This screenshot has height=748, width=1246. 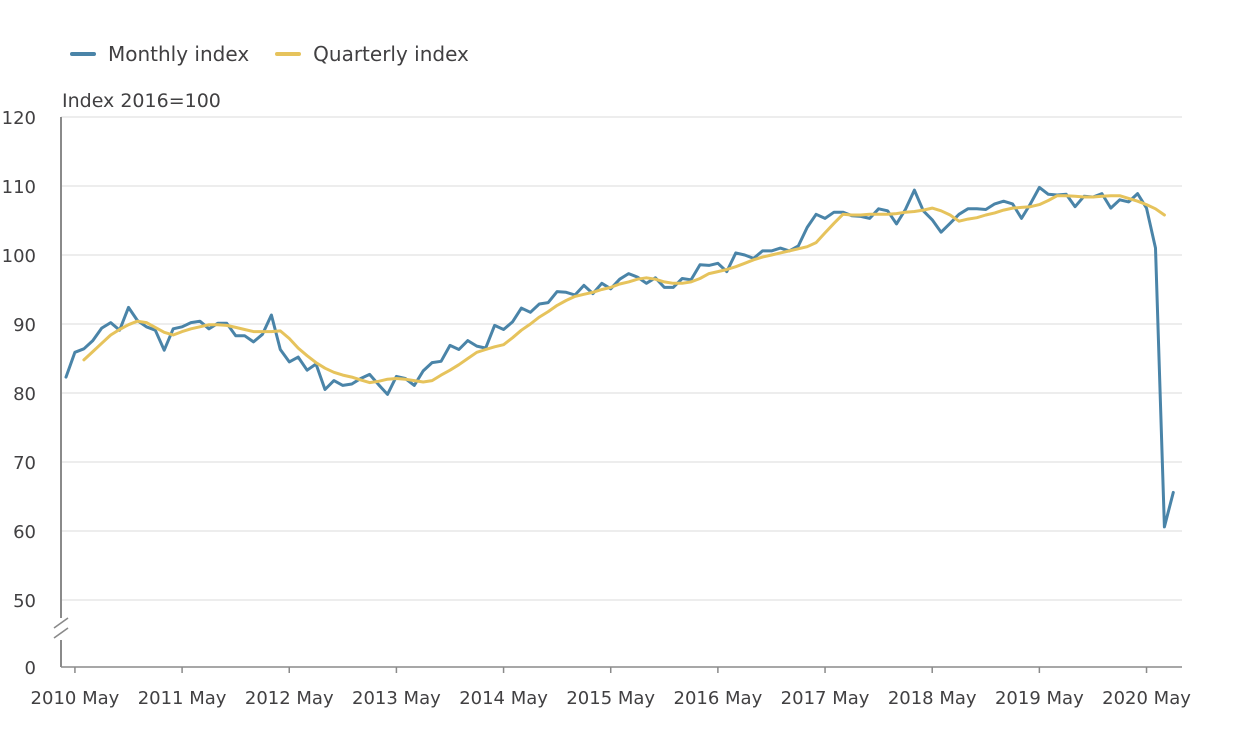 What do you see at coordinates (503, 698) in the screenshot?
I see `x-tick-label: 2014 May` at bounding box center [503, 698].